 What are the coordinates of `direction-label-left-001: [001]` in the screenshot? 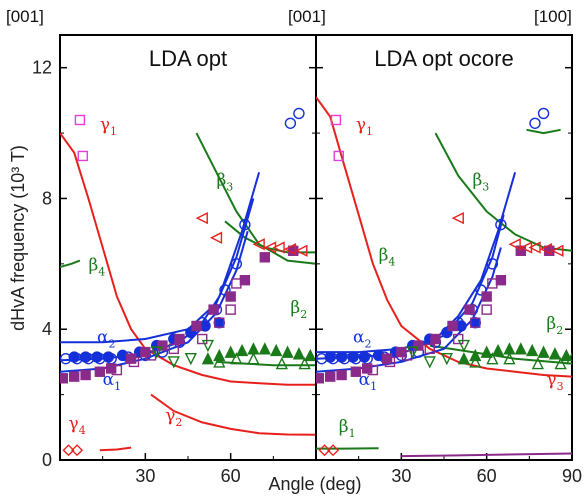 It's located at (25, 16).